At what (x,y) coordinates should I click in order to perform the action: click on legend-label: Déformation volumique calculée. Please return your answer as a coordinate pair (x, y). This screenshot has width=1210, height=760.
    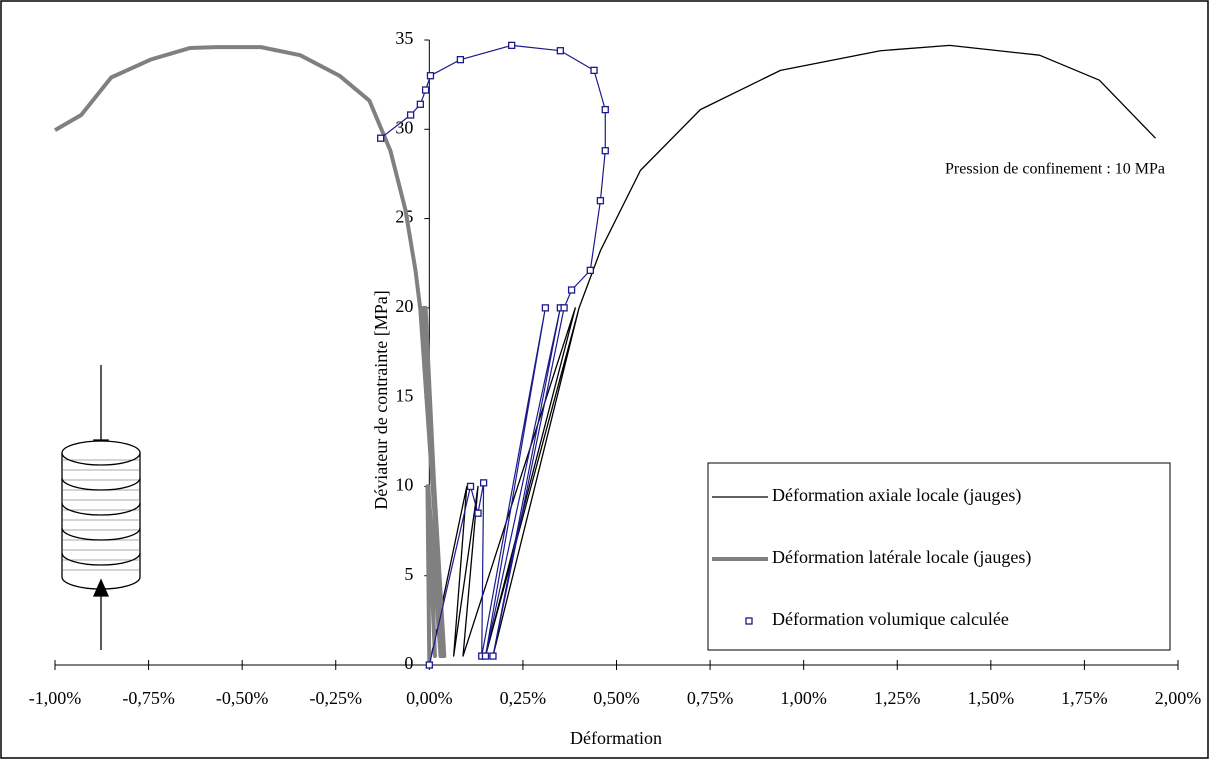
    Looking at the image, I should click on (890, 619).